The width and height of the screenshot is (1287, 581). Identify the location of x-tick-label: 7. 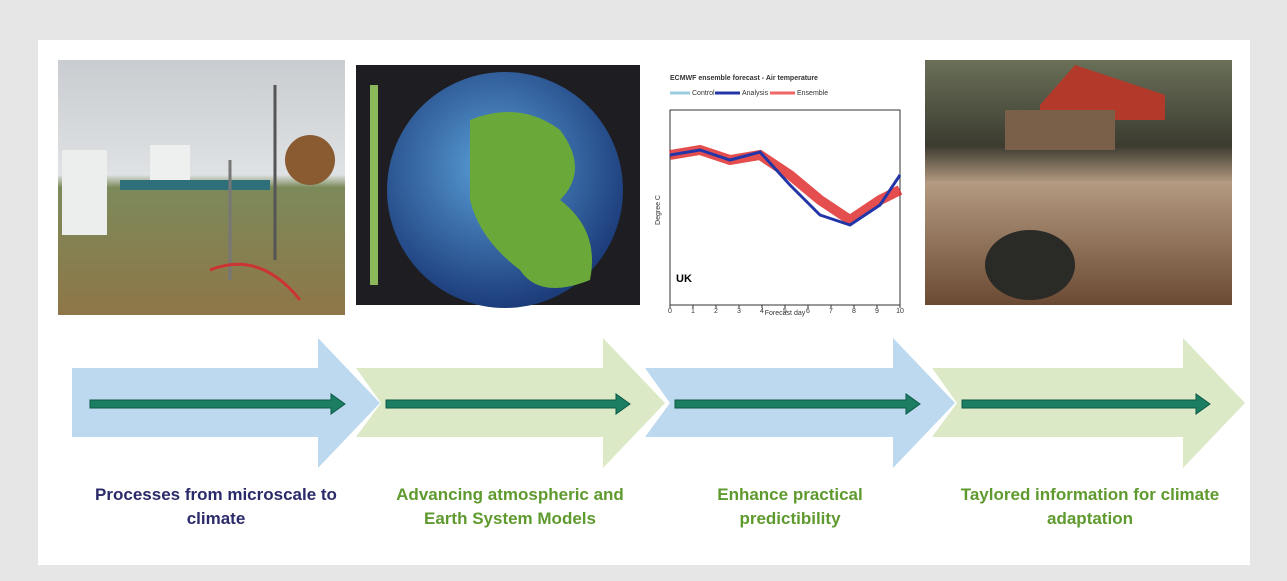
(831, 311).